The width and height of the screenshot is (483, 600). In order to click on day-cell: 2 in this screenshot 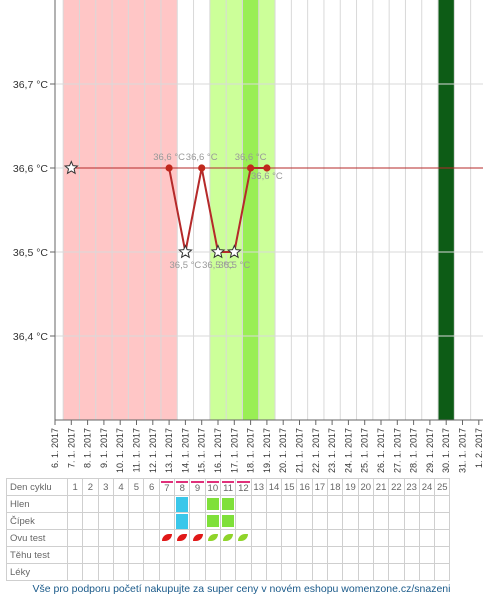, I will do `click(90, 487)`.